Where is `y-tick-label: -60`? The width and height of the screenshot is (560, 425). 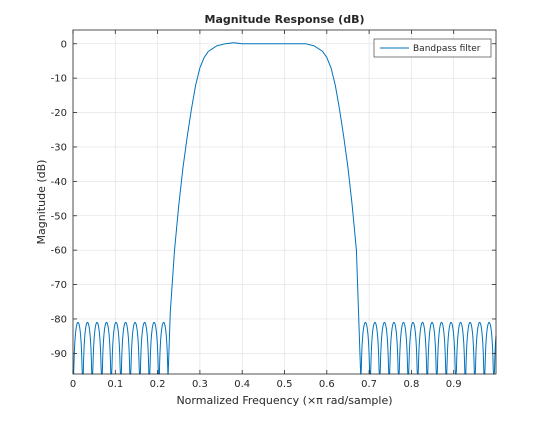
y-tick-label: -60 is located at coordinates (59, 251).